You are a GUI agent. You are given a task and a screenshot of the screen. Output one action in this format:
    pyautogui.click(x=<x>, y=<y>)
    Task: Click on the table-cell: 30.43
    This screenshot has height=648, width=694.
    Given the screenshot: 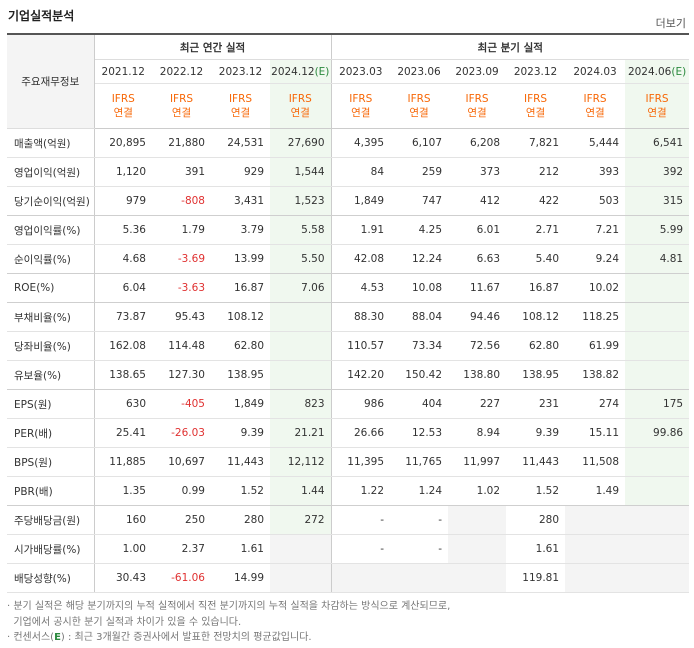 What is the action you would take?
    pyautogui.click(x=123, y=578)
    